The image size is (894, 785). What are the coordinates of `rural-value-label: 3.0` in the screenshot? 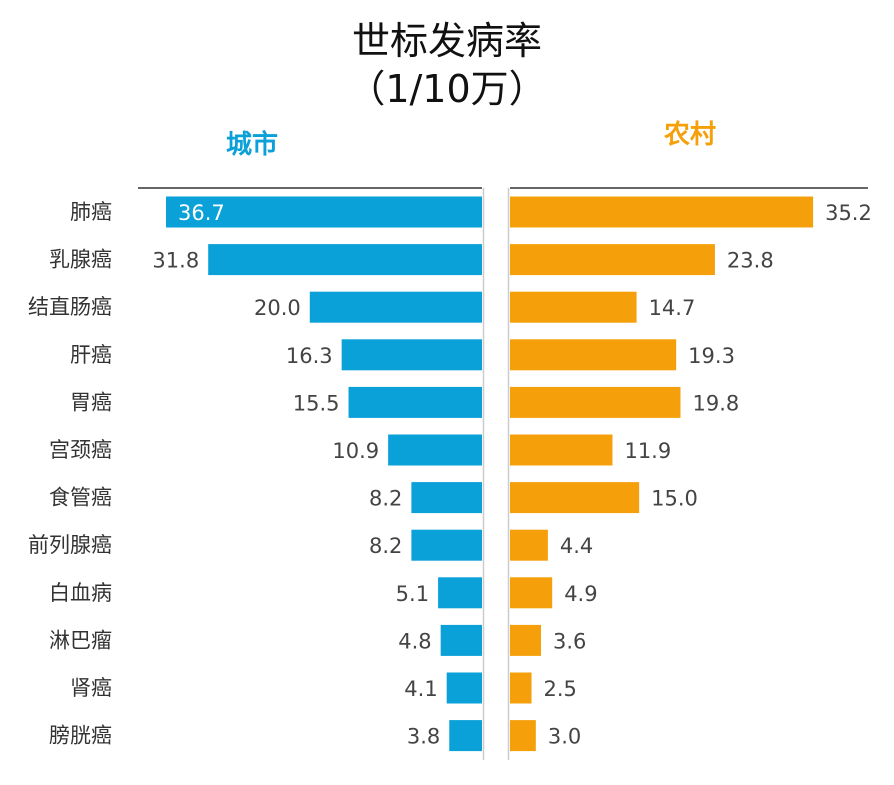 It's located at (564, 737).